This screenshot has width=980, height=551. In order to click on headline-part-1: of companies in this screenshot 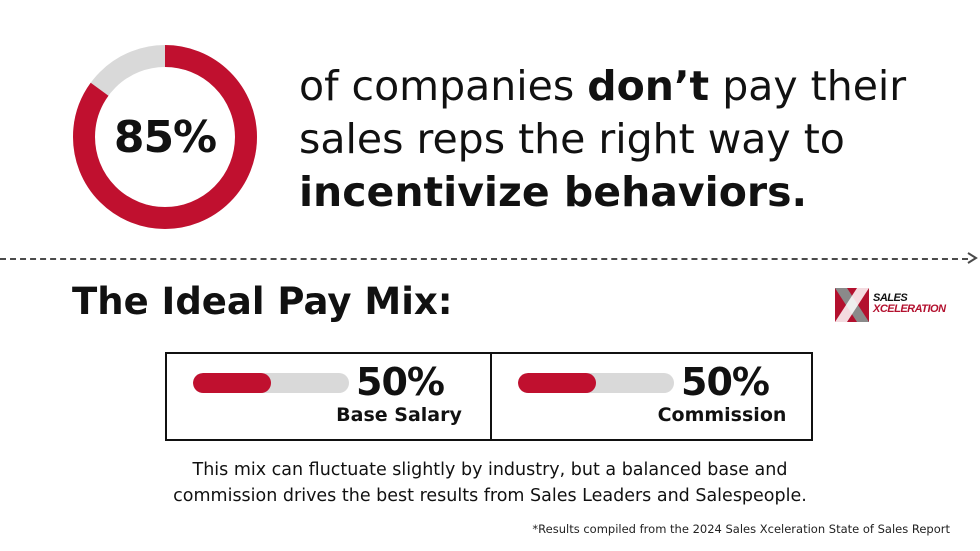, I will do `click(443, 86)`.